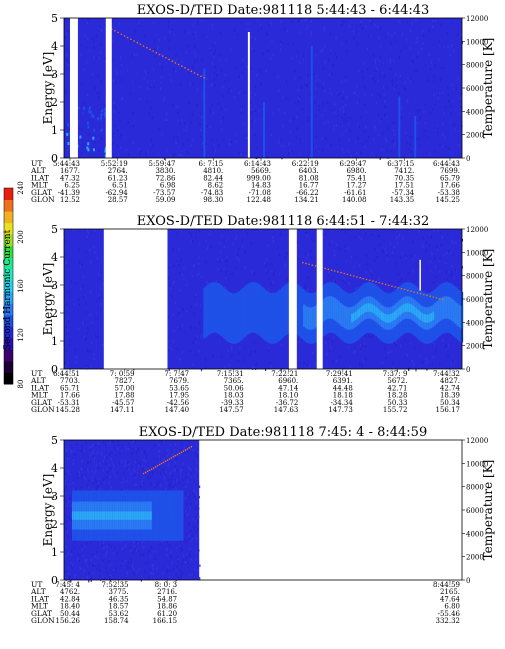  Describe the element at coordinates (54, 369) in the screenshot. I see `y-tick-label: 0` at that location.